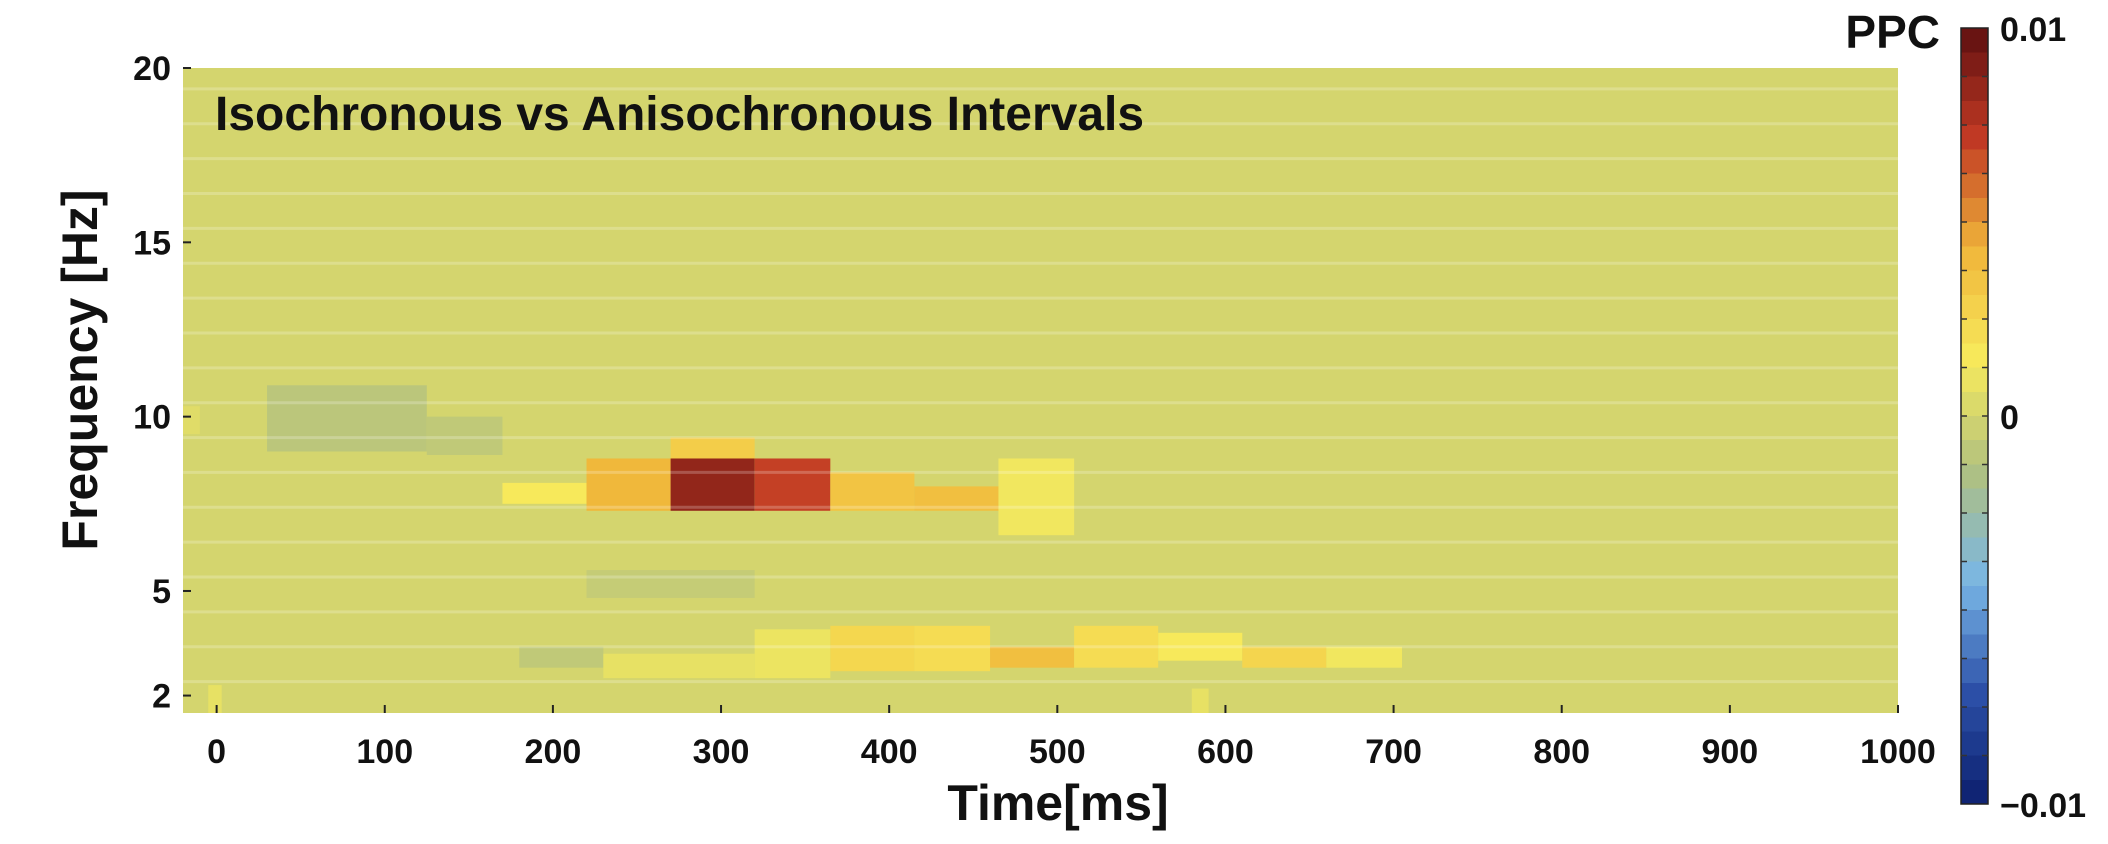  I want to click on x-tick-label: 500, so click(1057, 752).